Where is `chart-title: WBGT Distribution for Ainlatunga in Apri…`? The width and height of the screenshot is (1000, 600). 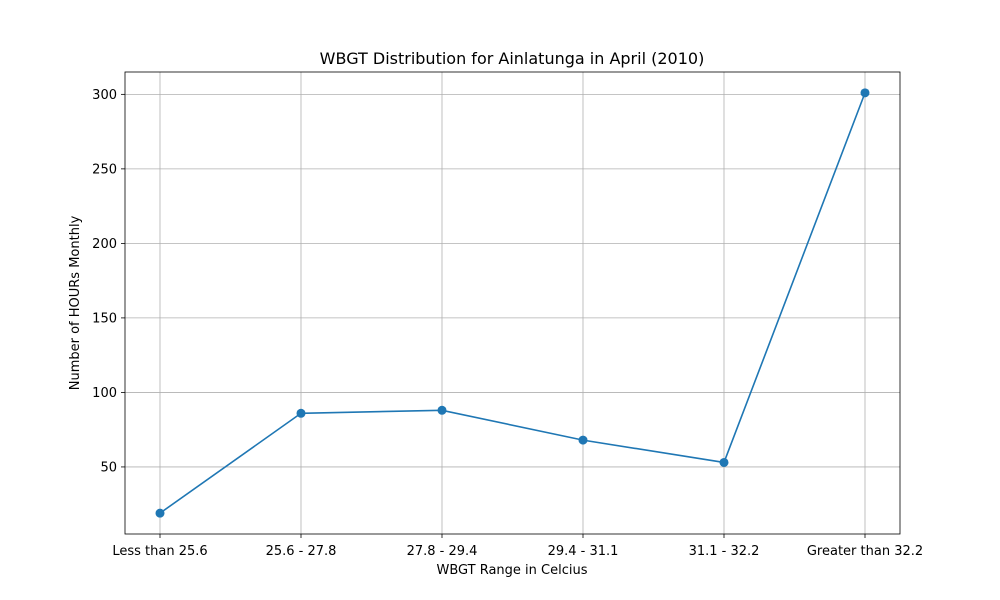
chart-title: WBGT Distribution for Ainlatunga in Apri… is located at coordinates (512, 58).